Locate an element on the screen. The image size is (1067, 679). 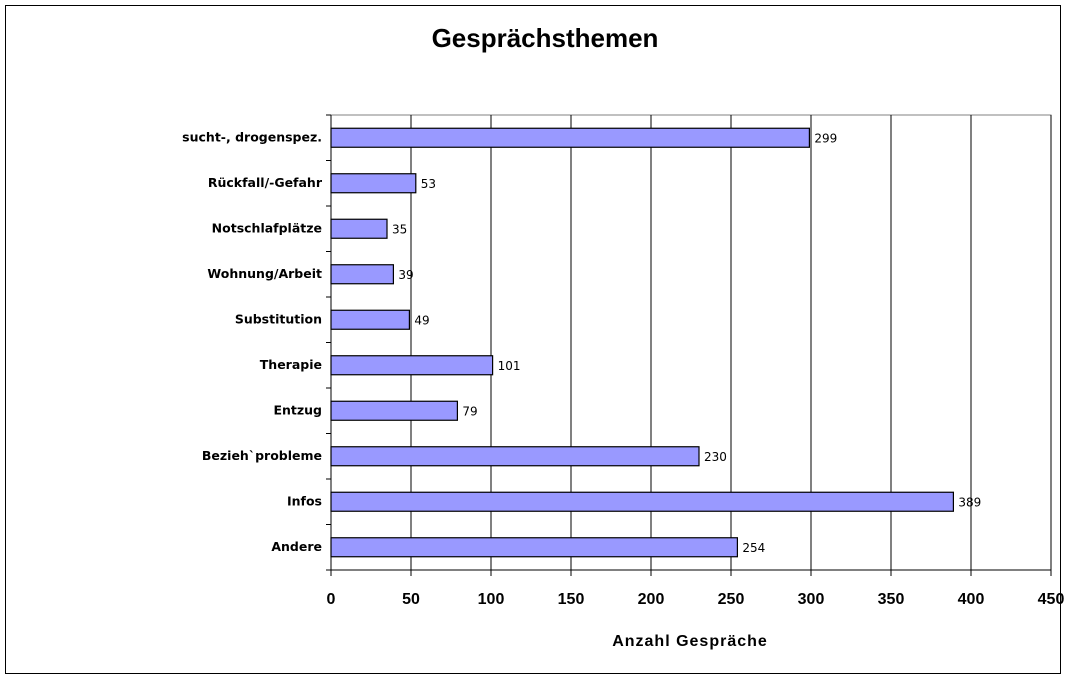
x-axis-label: Anzahl Gespräche is located at coordinates (690, 641).